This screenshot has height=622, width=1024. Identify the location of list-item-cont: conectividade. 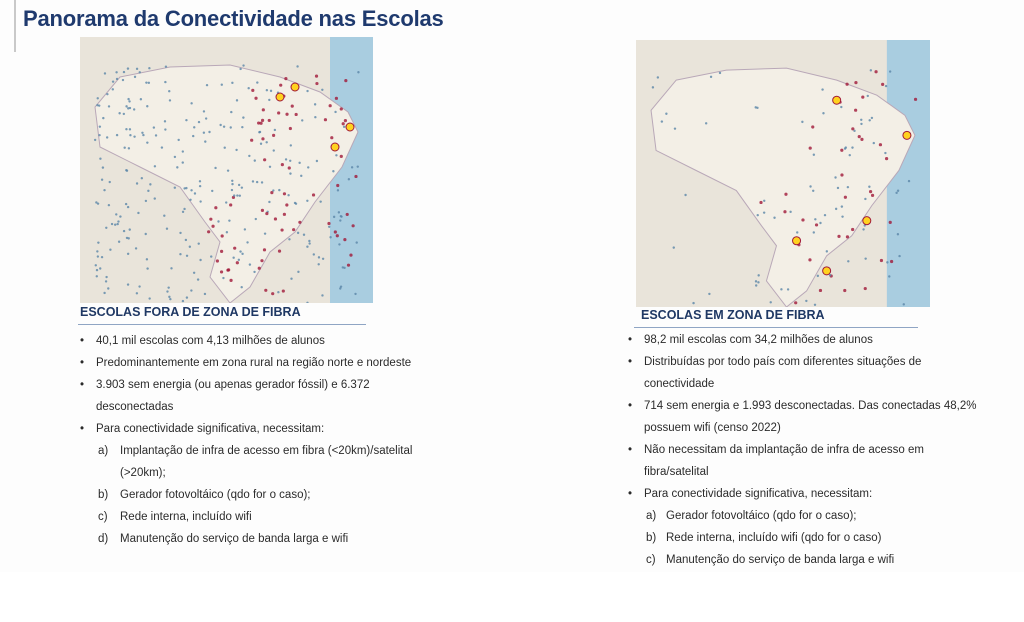
(679, 384).